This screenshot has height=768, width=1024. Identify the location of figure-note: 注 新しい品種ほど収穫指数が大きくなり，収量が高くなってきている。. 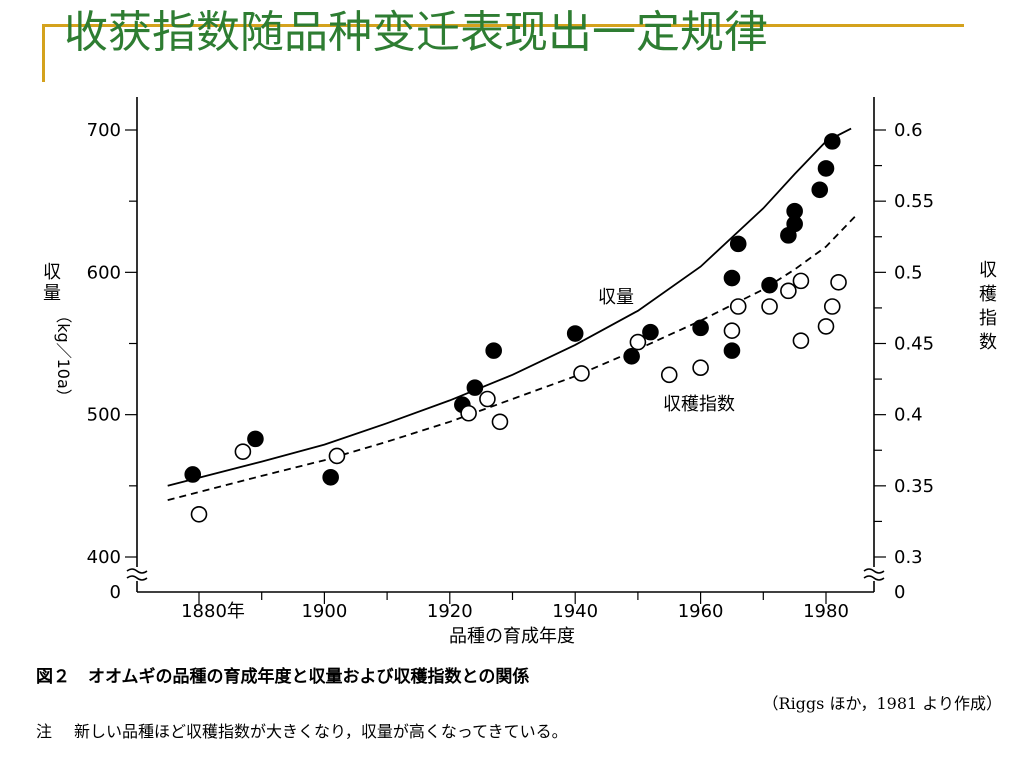
(302, 730).